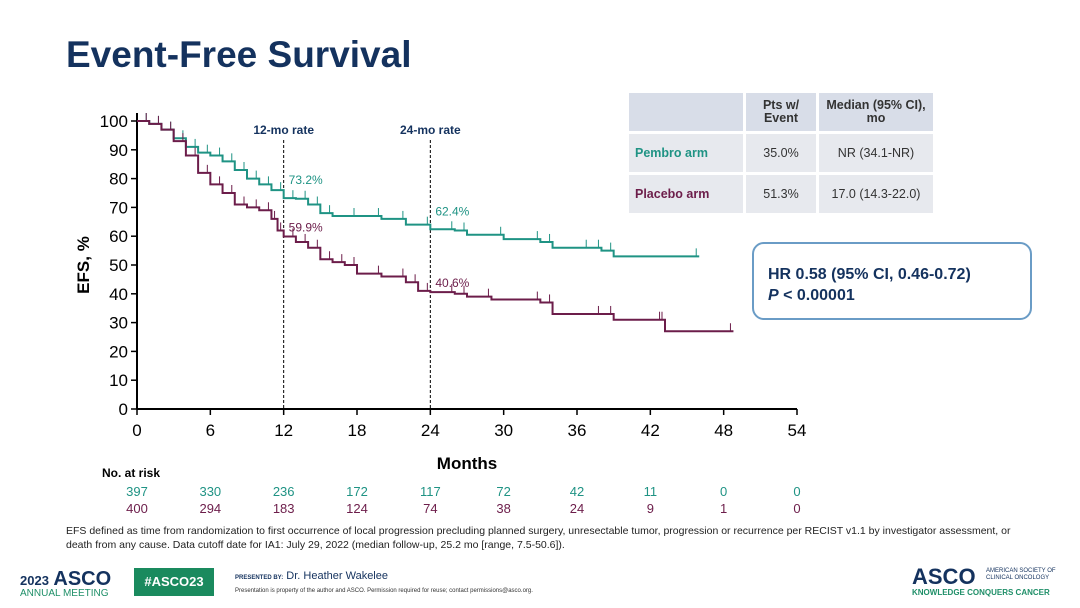  What do you see at coordinates (577, 508) in the screenshot?
I see `at-risk-placebo: 24` at bounding box center [577, 508].